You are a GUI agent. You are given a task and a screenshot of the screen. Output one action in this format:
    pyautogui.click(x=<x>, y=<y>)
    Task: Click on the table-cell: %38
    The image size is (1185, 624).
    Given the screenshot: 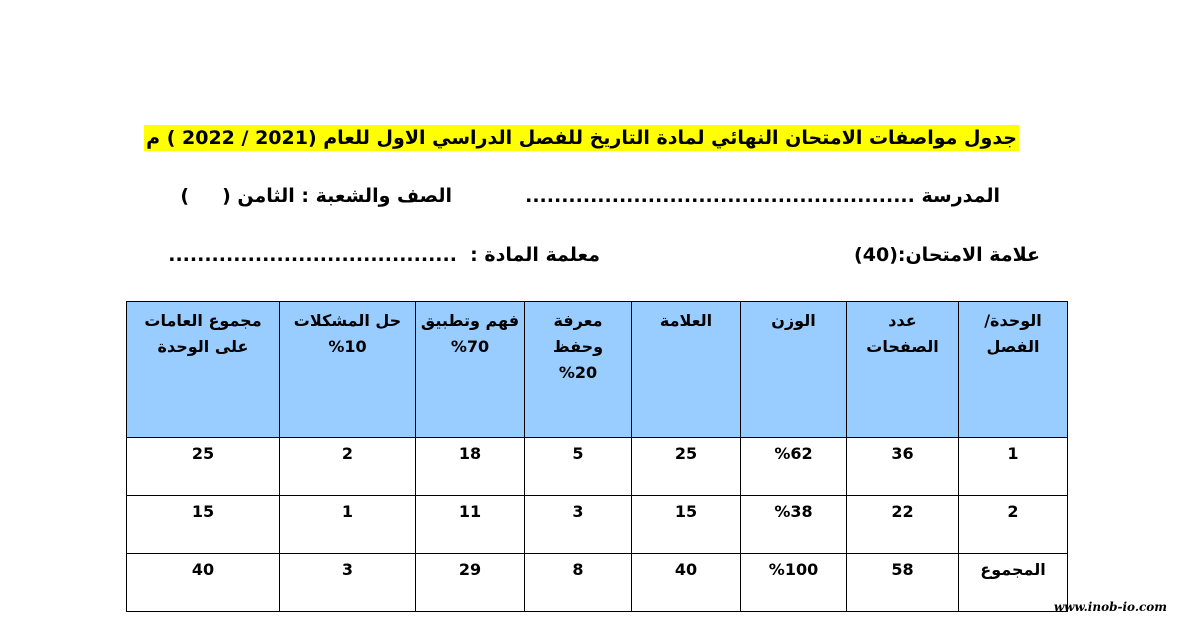 What is the action you would take?
    pyautogui.click(x=793, y=524)
    